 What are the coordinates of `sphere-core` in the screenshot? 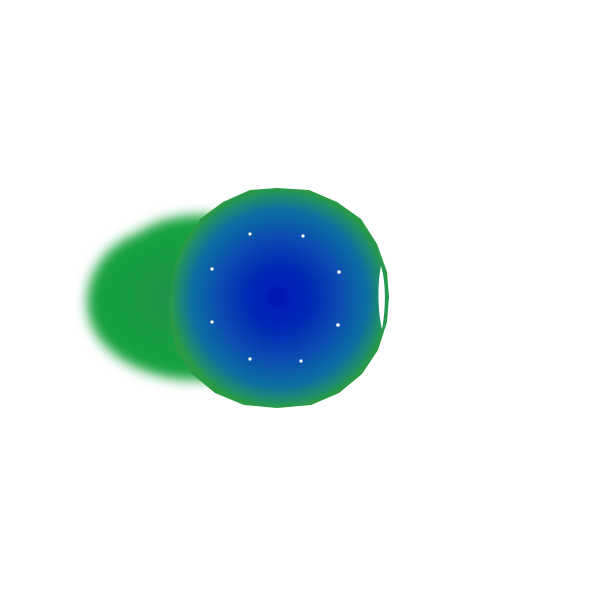 It's located at (277, 297).